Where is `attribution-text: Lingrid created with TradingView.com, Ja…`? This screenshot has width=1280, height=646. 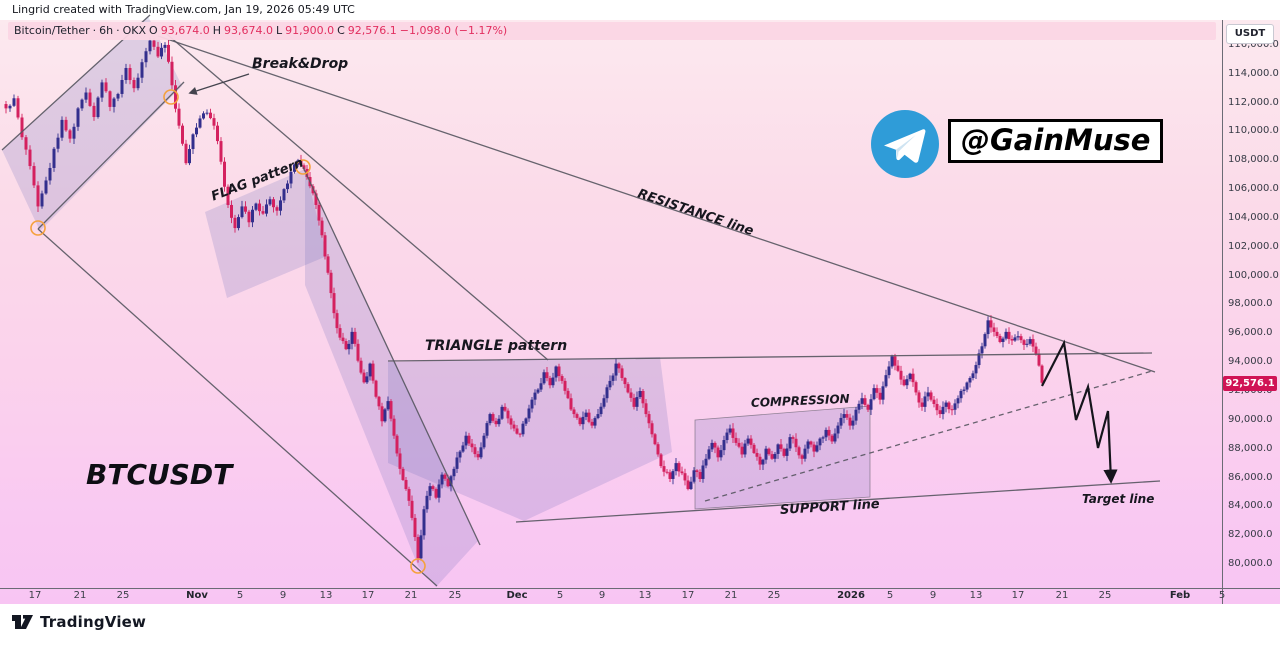 attribution-text: Lingrid created with TradingView.com, Ja… is located at coordinates (183, 9).